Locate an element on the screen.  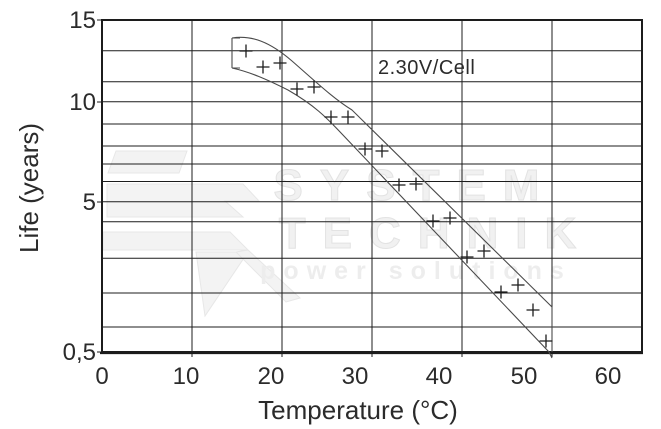
watermark-logo-swoosh is located at coordinates (267, 276).